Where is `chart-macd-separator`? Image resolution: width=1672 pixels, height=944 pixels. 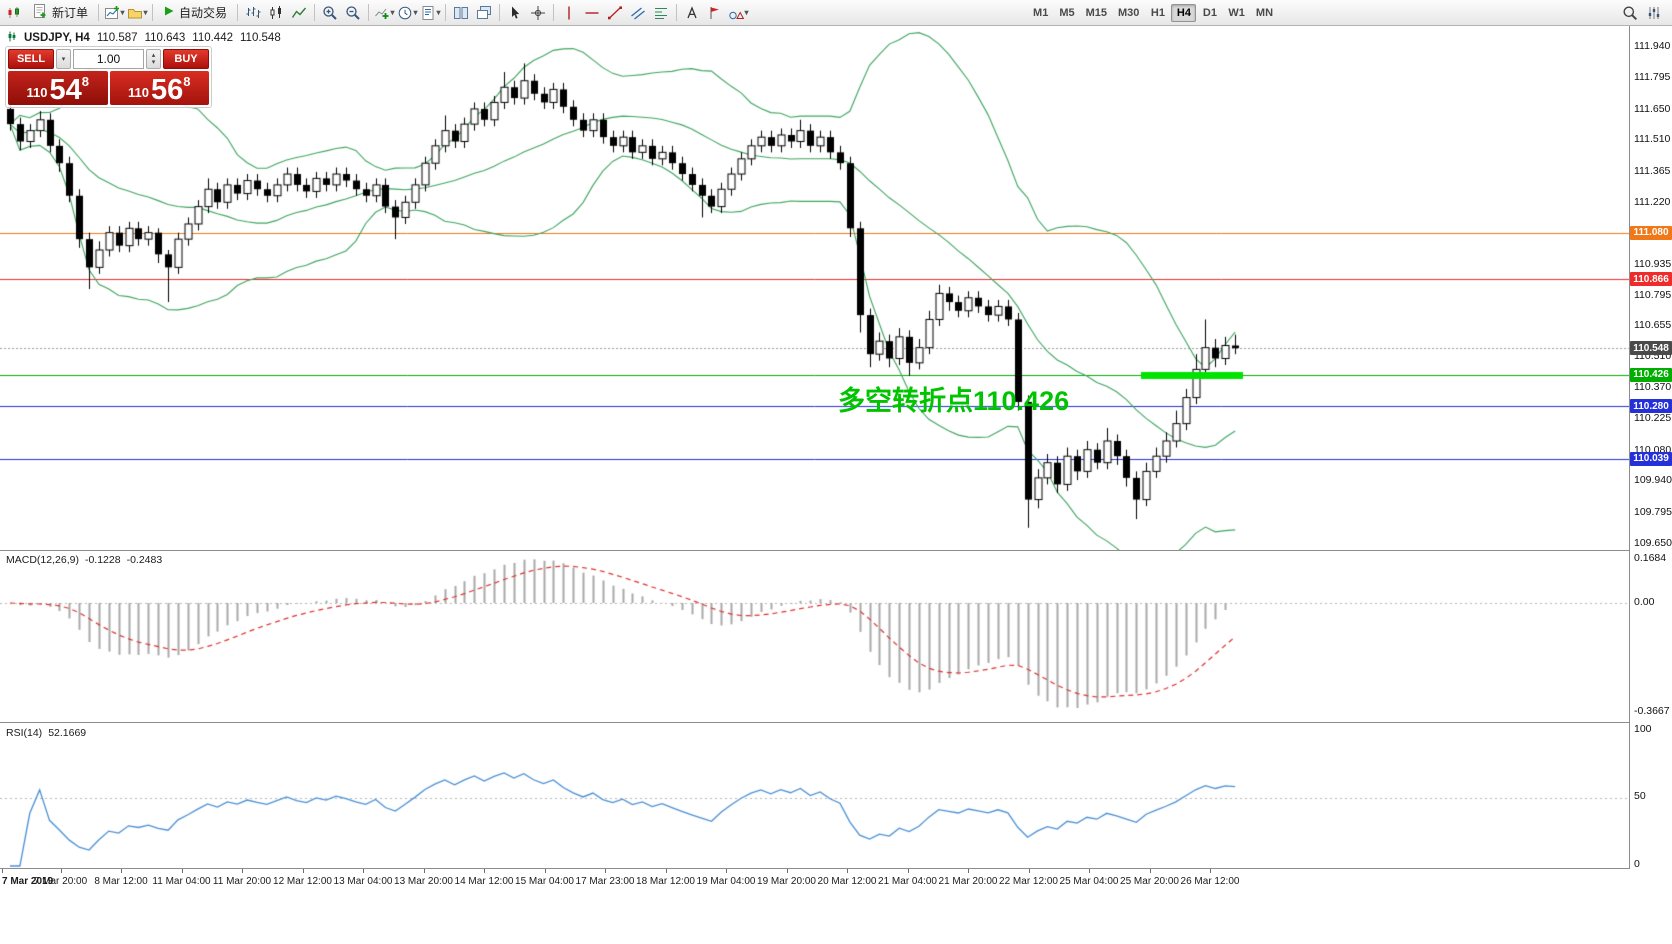 chart-macd-separator is located at coordinates (836, 550).